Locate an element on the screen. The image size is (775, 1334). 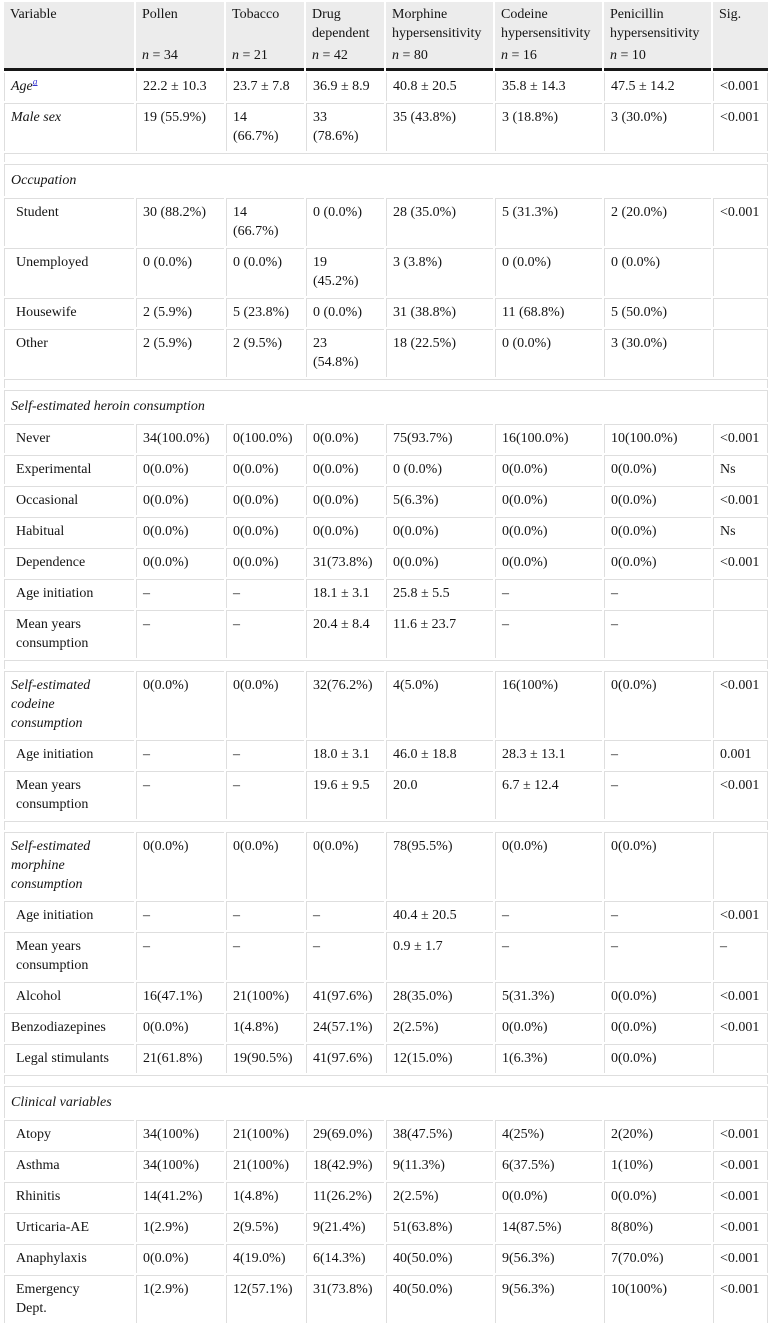
section-title: Clinical variables is located at coordinates (386, 1102).